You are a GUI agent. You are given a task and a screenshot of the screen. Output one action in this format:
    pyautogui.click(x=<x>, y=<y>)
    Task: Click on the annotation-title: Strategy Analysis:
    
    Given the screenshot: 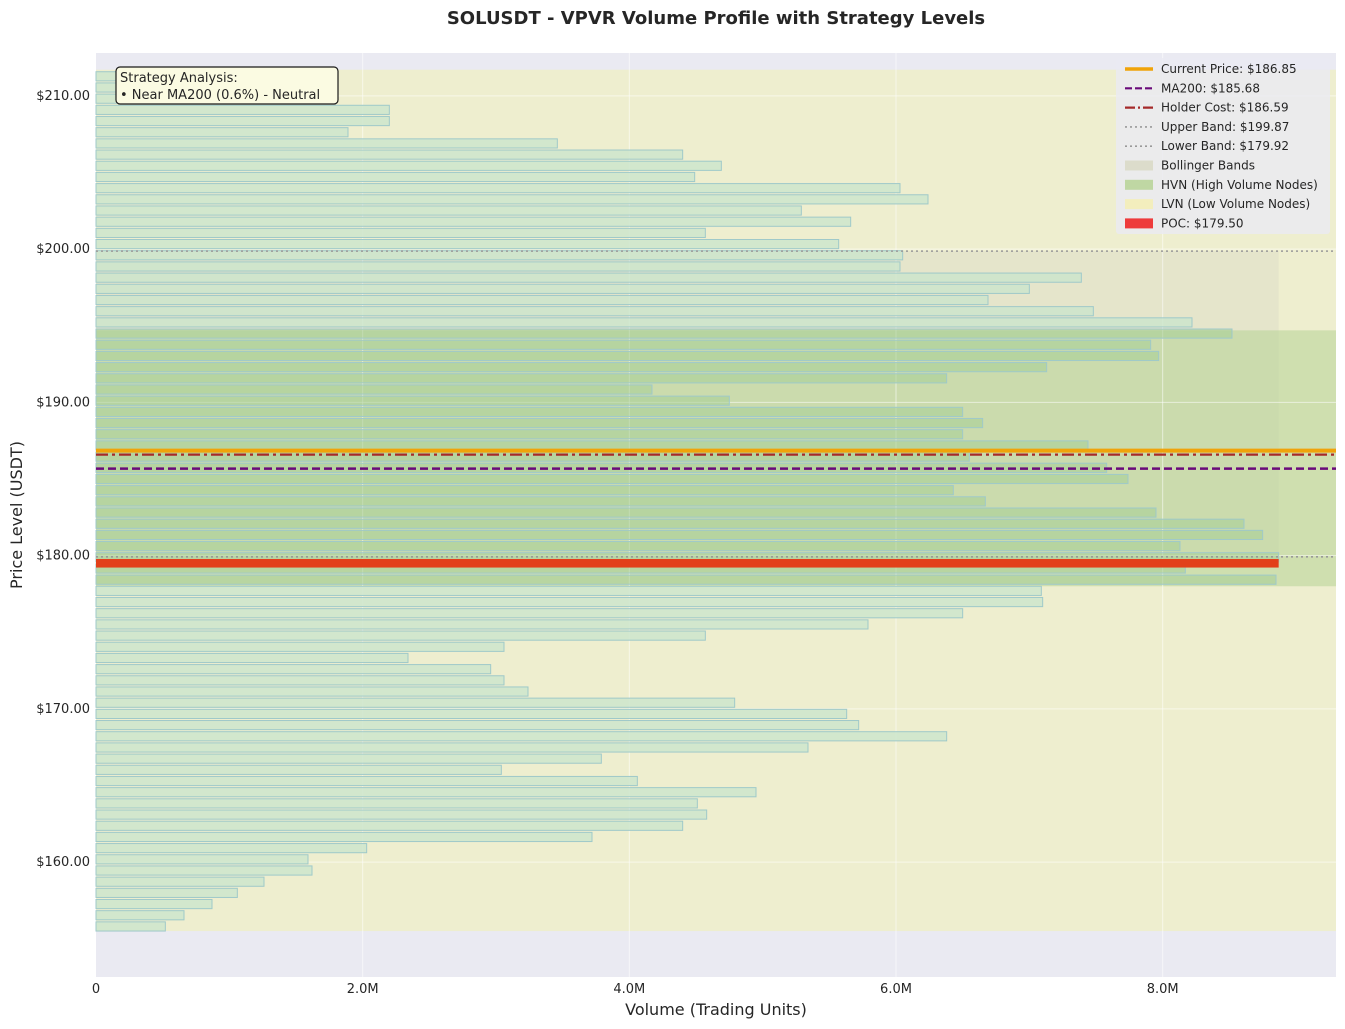 What is the action you would take?
    pyautogui.click(x=179, y=78)
    